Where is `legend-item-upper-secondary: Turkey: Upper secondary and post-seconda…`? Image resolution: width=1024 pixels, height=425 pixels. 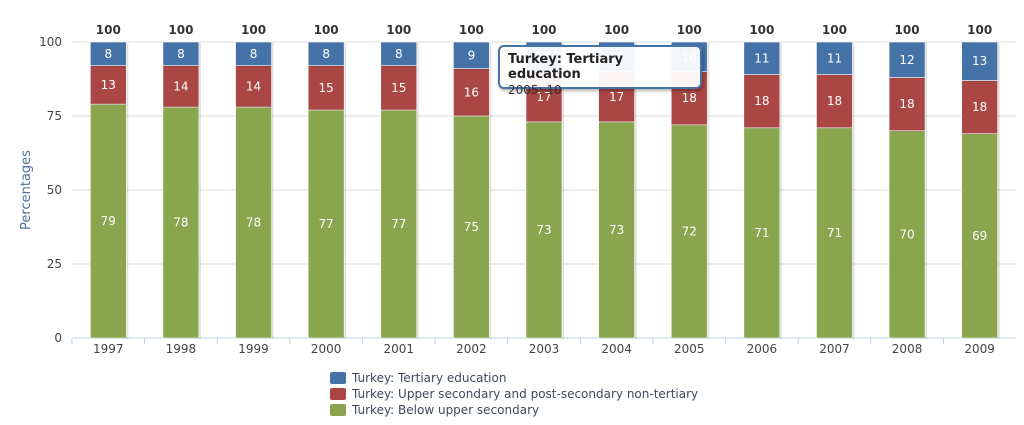 legend-item-upper-secondary: Turkey: Upper secondary and post-seconda… is located at coordinates (514, 394).